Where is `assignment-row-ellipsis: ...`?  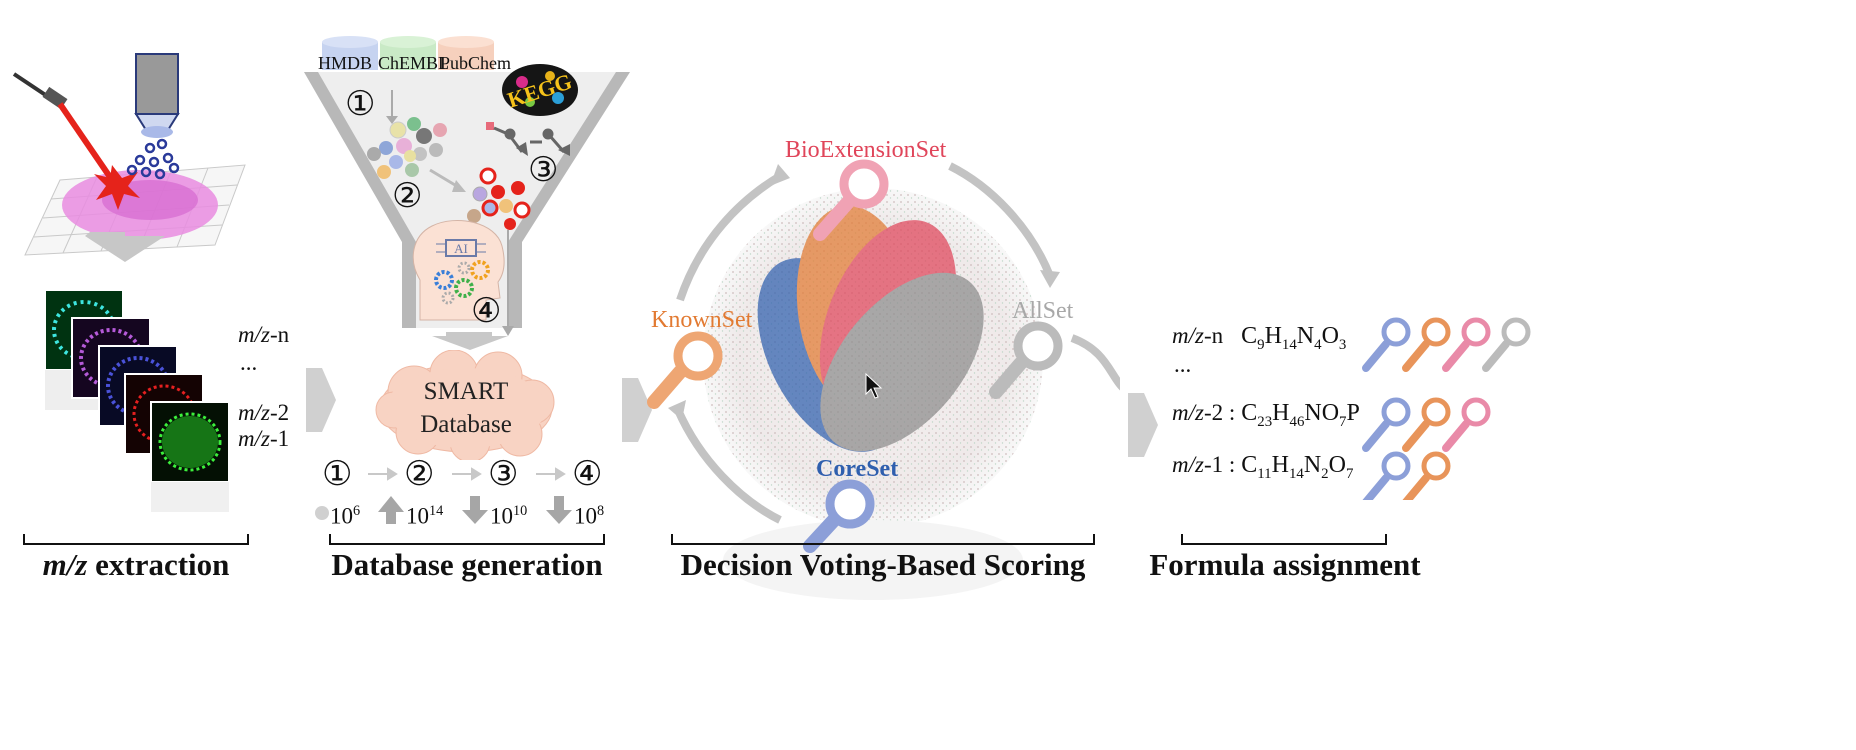 assignment-row-ellipsis: ... is located at coordinates (1183, 364).